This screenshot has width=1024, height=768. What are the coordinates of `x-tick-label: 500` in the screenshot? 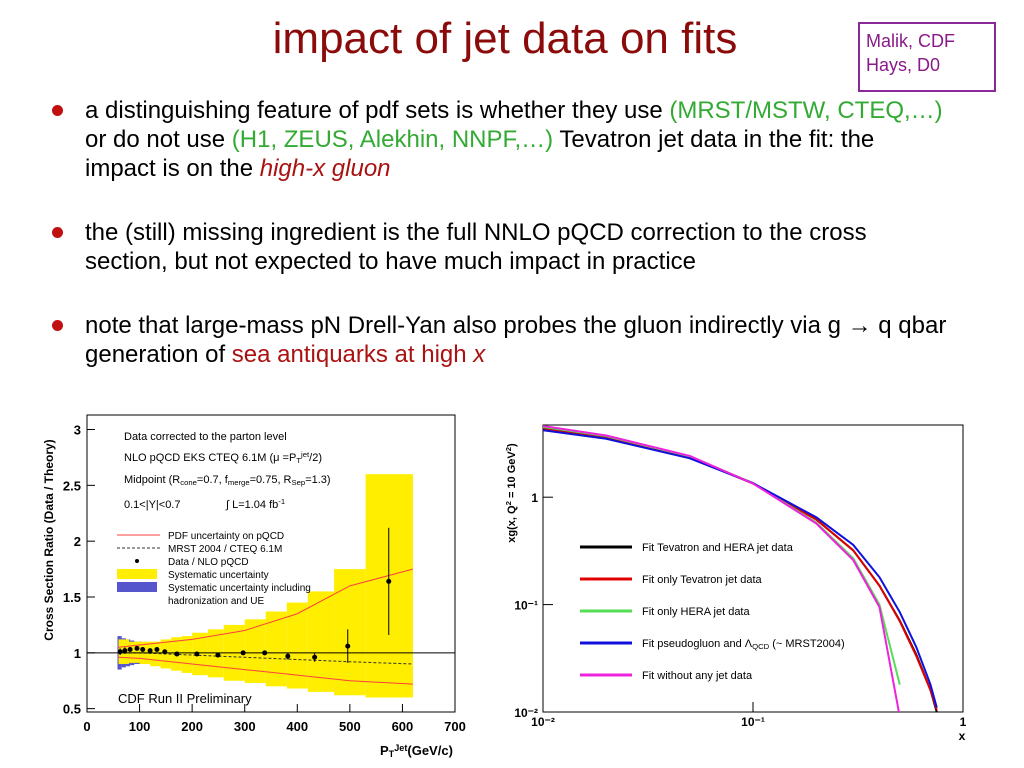 It's located at (350, 726).